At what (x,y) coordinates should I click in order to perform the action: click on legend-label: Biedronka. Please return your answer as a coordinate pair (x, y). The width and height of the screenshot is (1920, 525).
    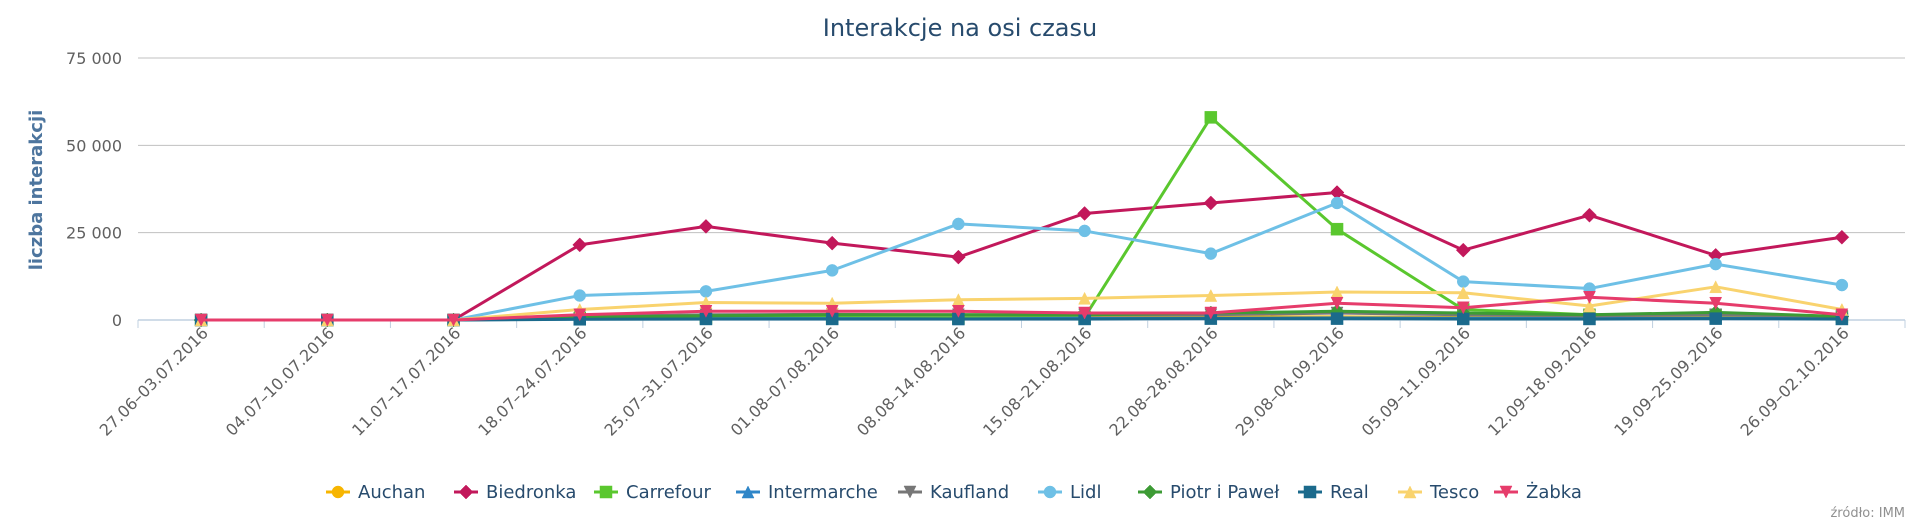
    Looking at the image, I should click on (531, 492).